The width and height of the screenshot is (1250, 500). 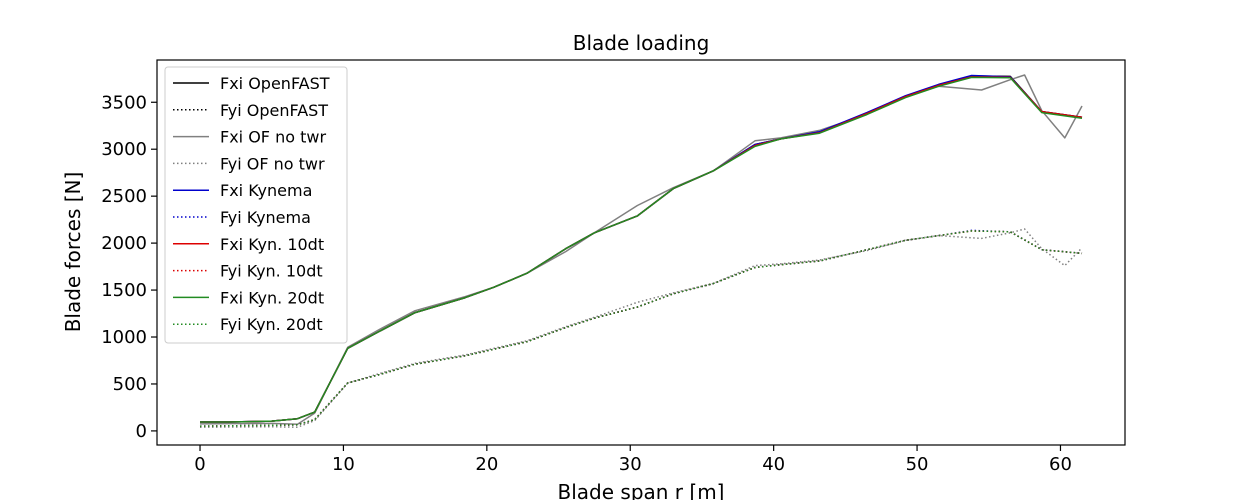 I want to click on y-tick-label: 2500, so click(x=124, y=196).